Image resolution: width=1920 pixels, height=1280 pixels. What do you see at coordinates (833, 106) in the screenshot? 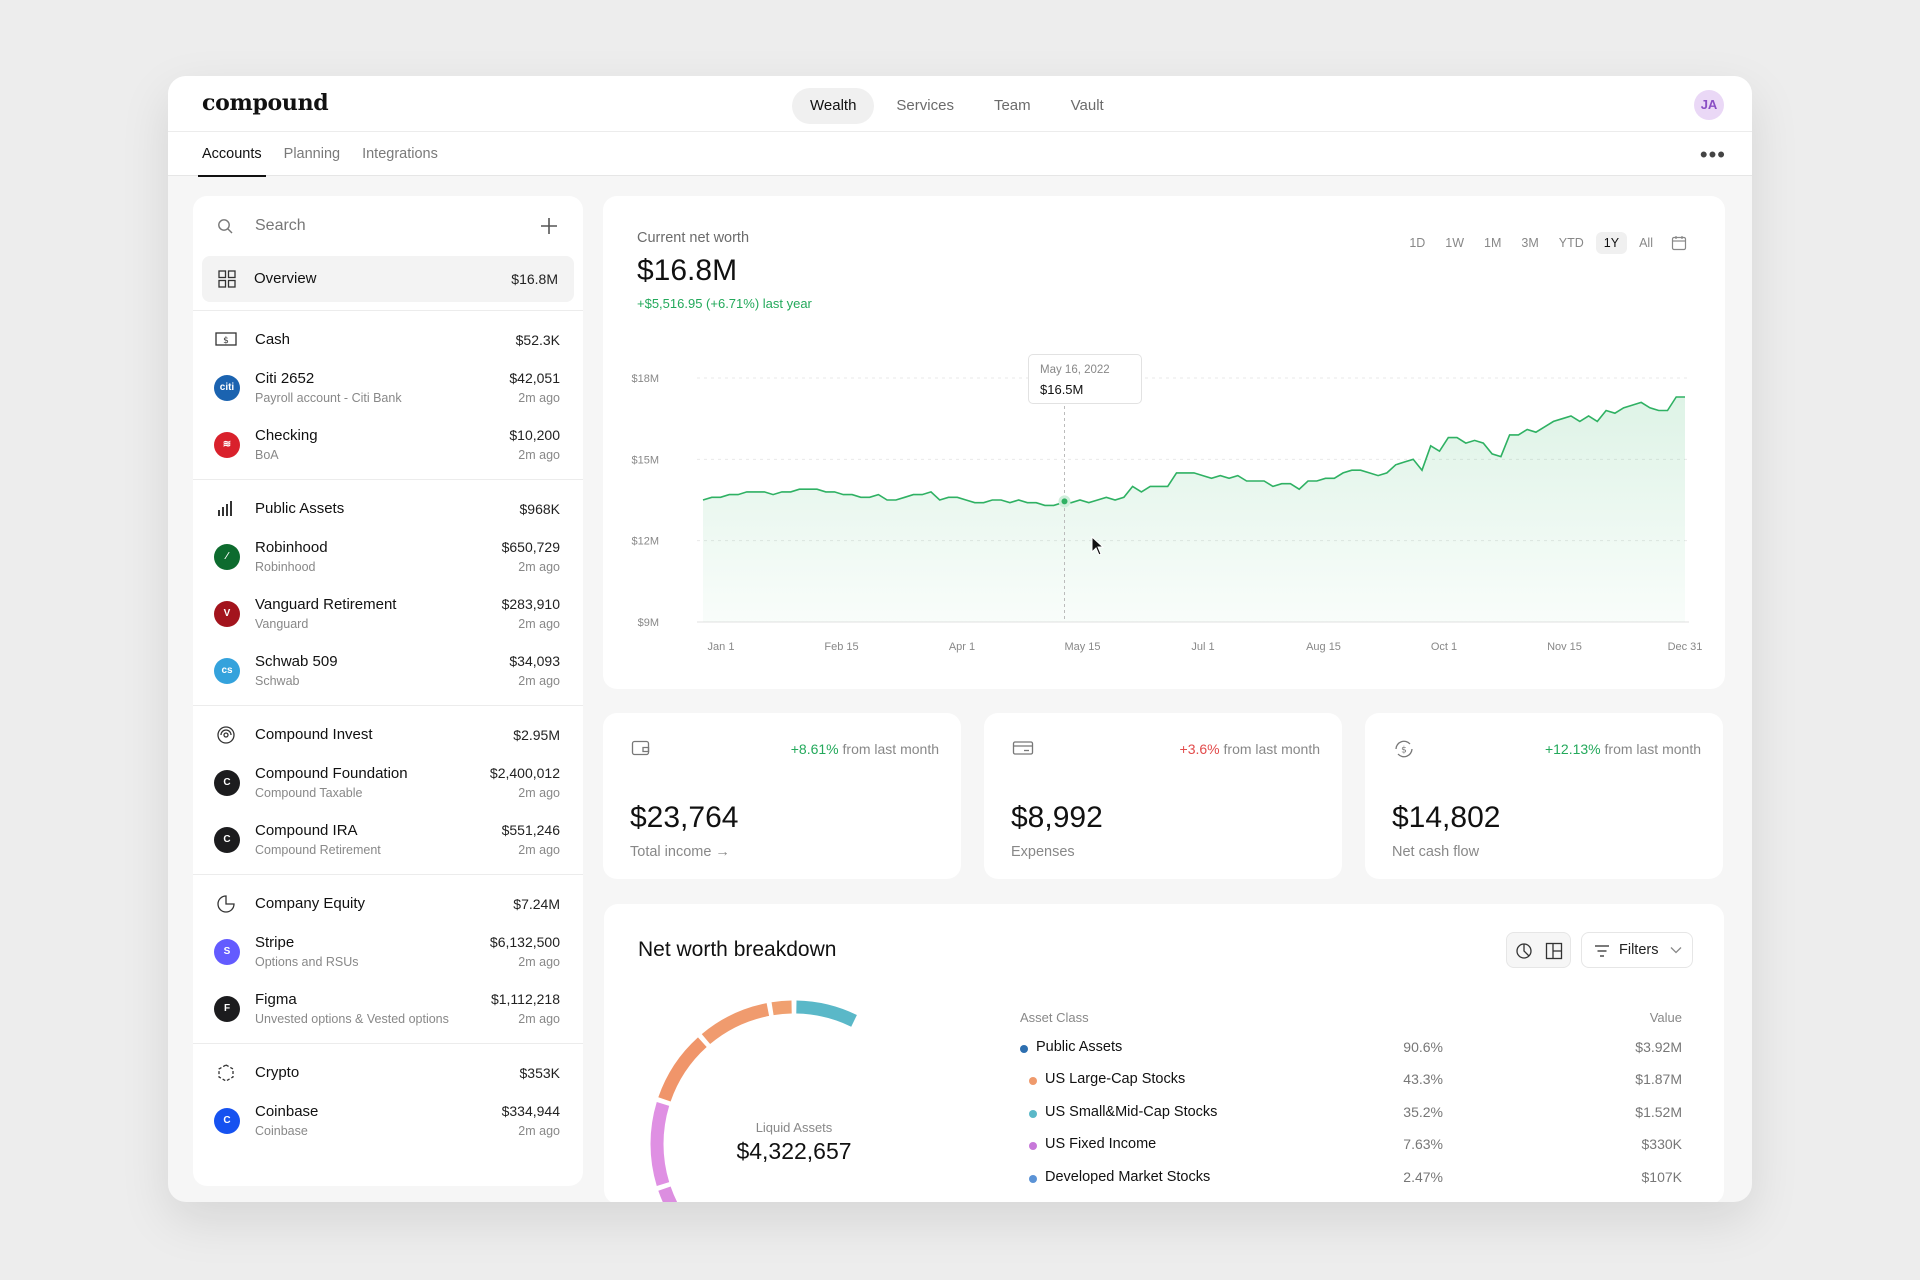
I see `nav-wealth: Wealth` at bounding box center [833, 106].